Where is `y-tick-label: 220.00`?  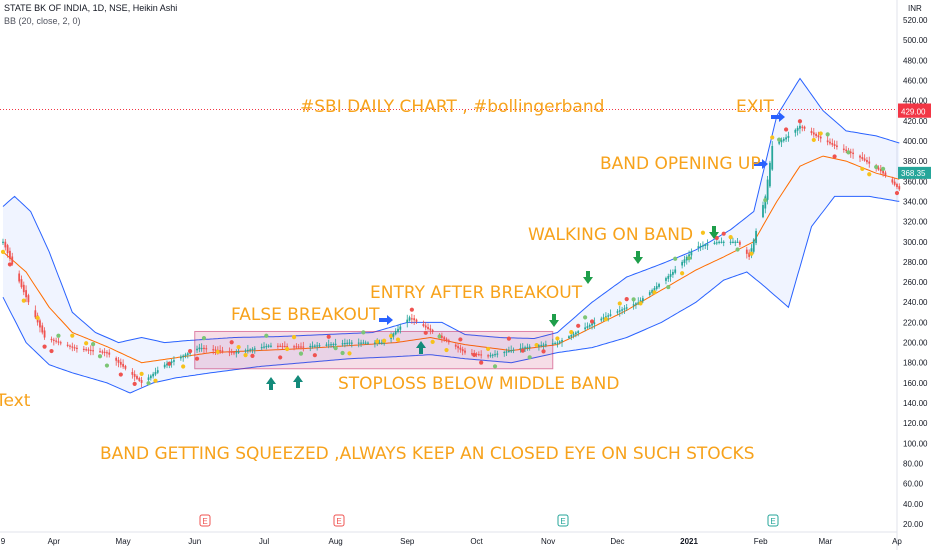
y-tick-label: 220.00 is located at coordinates (915, 322).